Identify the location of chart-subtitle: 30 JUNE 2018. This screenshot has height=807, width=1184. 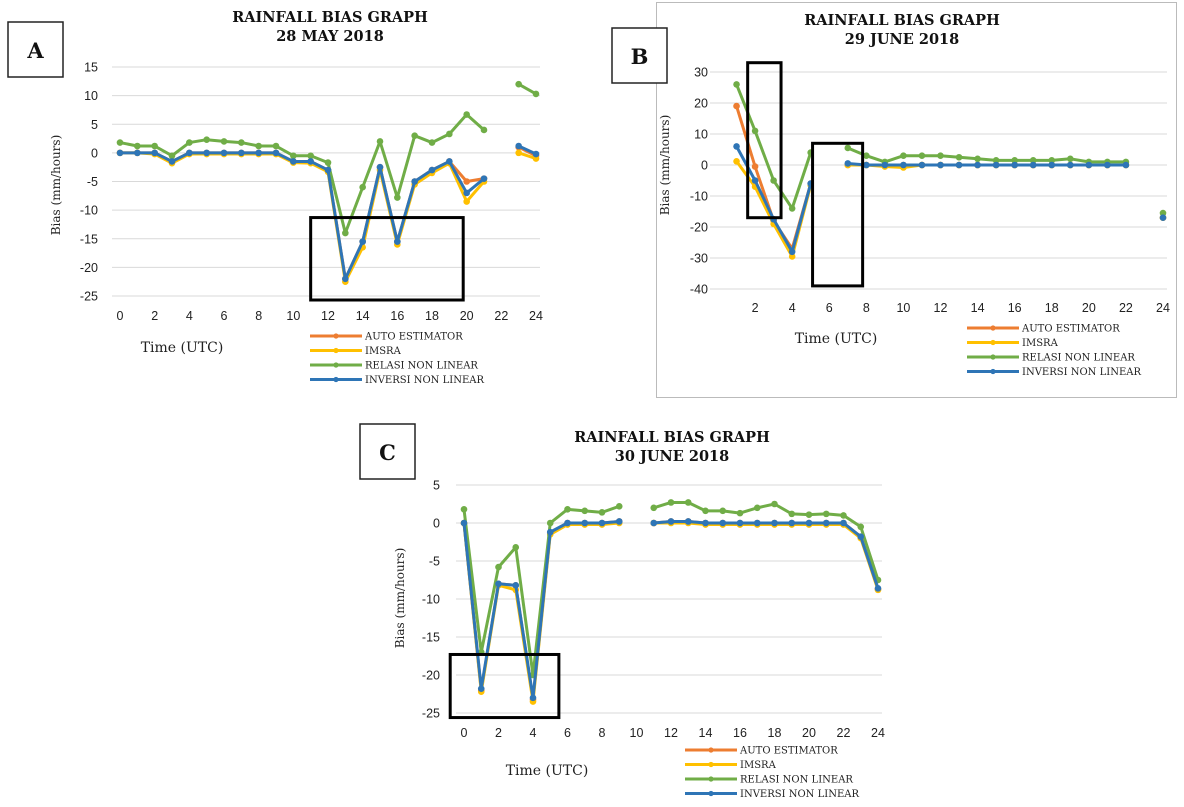
(672, 456).